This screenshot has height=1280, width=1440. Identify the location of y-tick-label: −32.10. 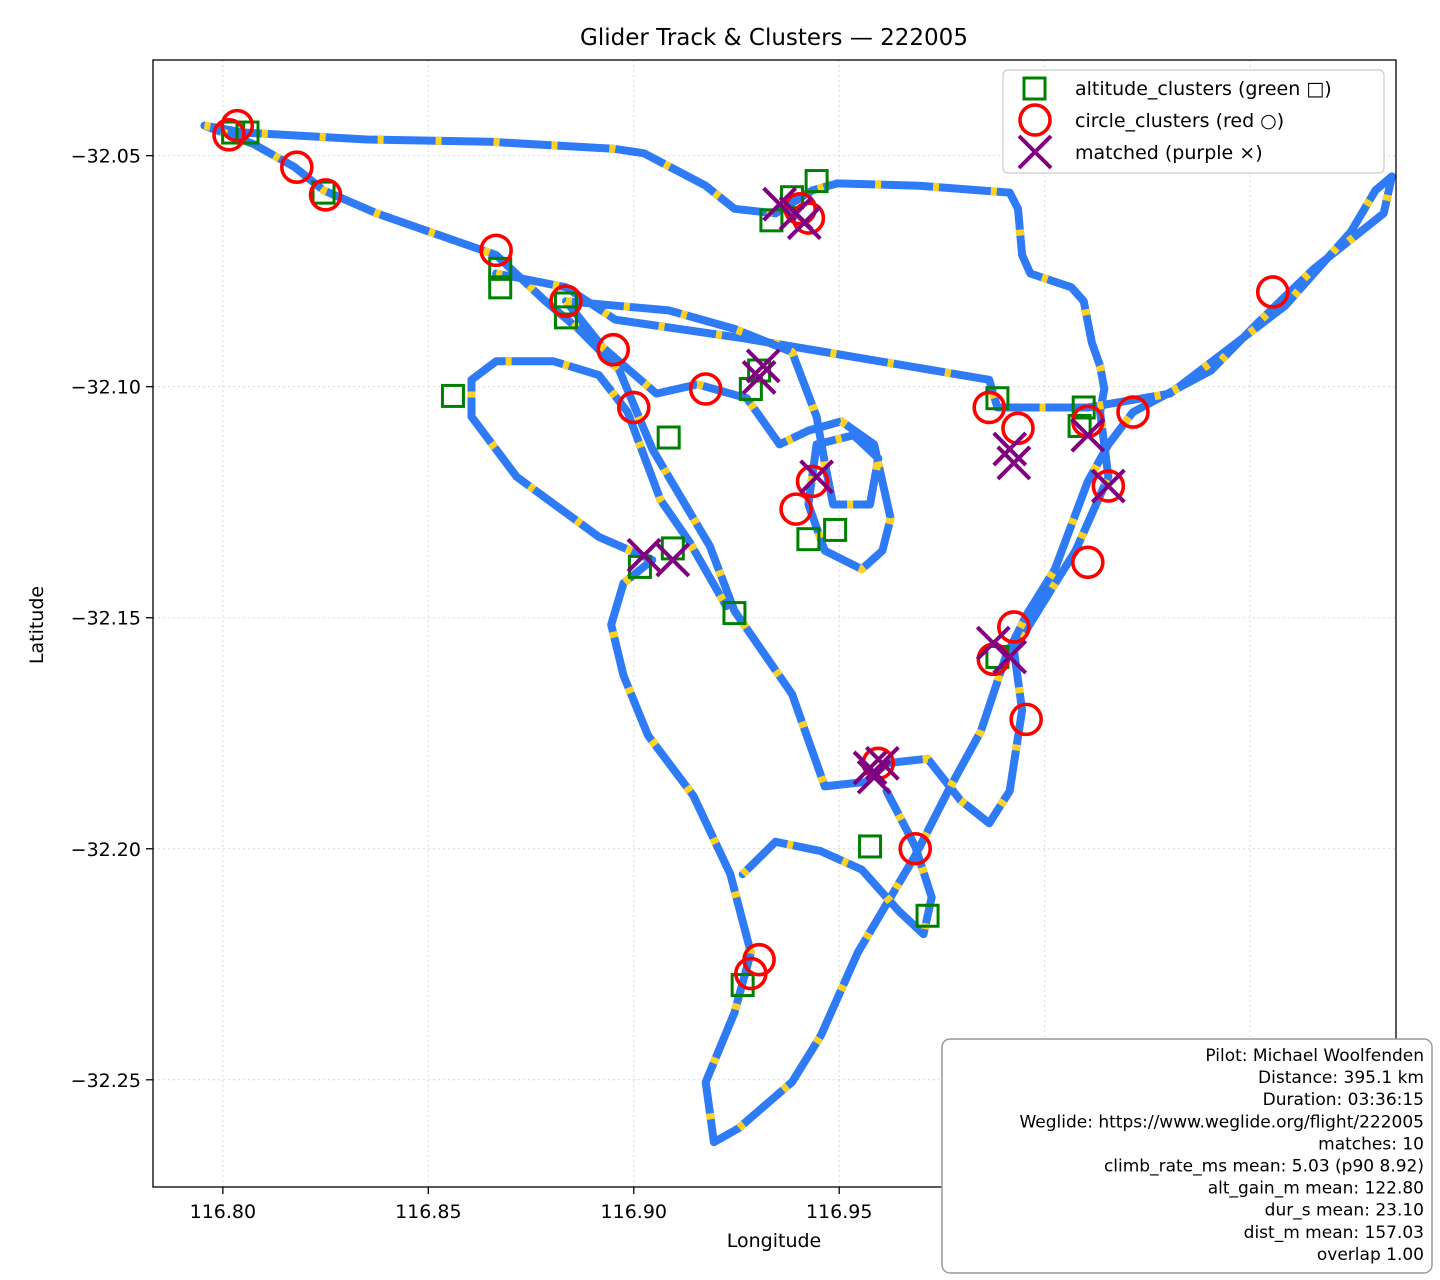
(106, 388).